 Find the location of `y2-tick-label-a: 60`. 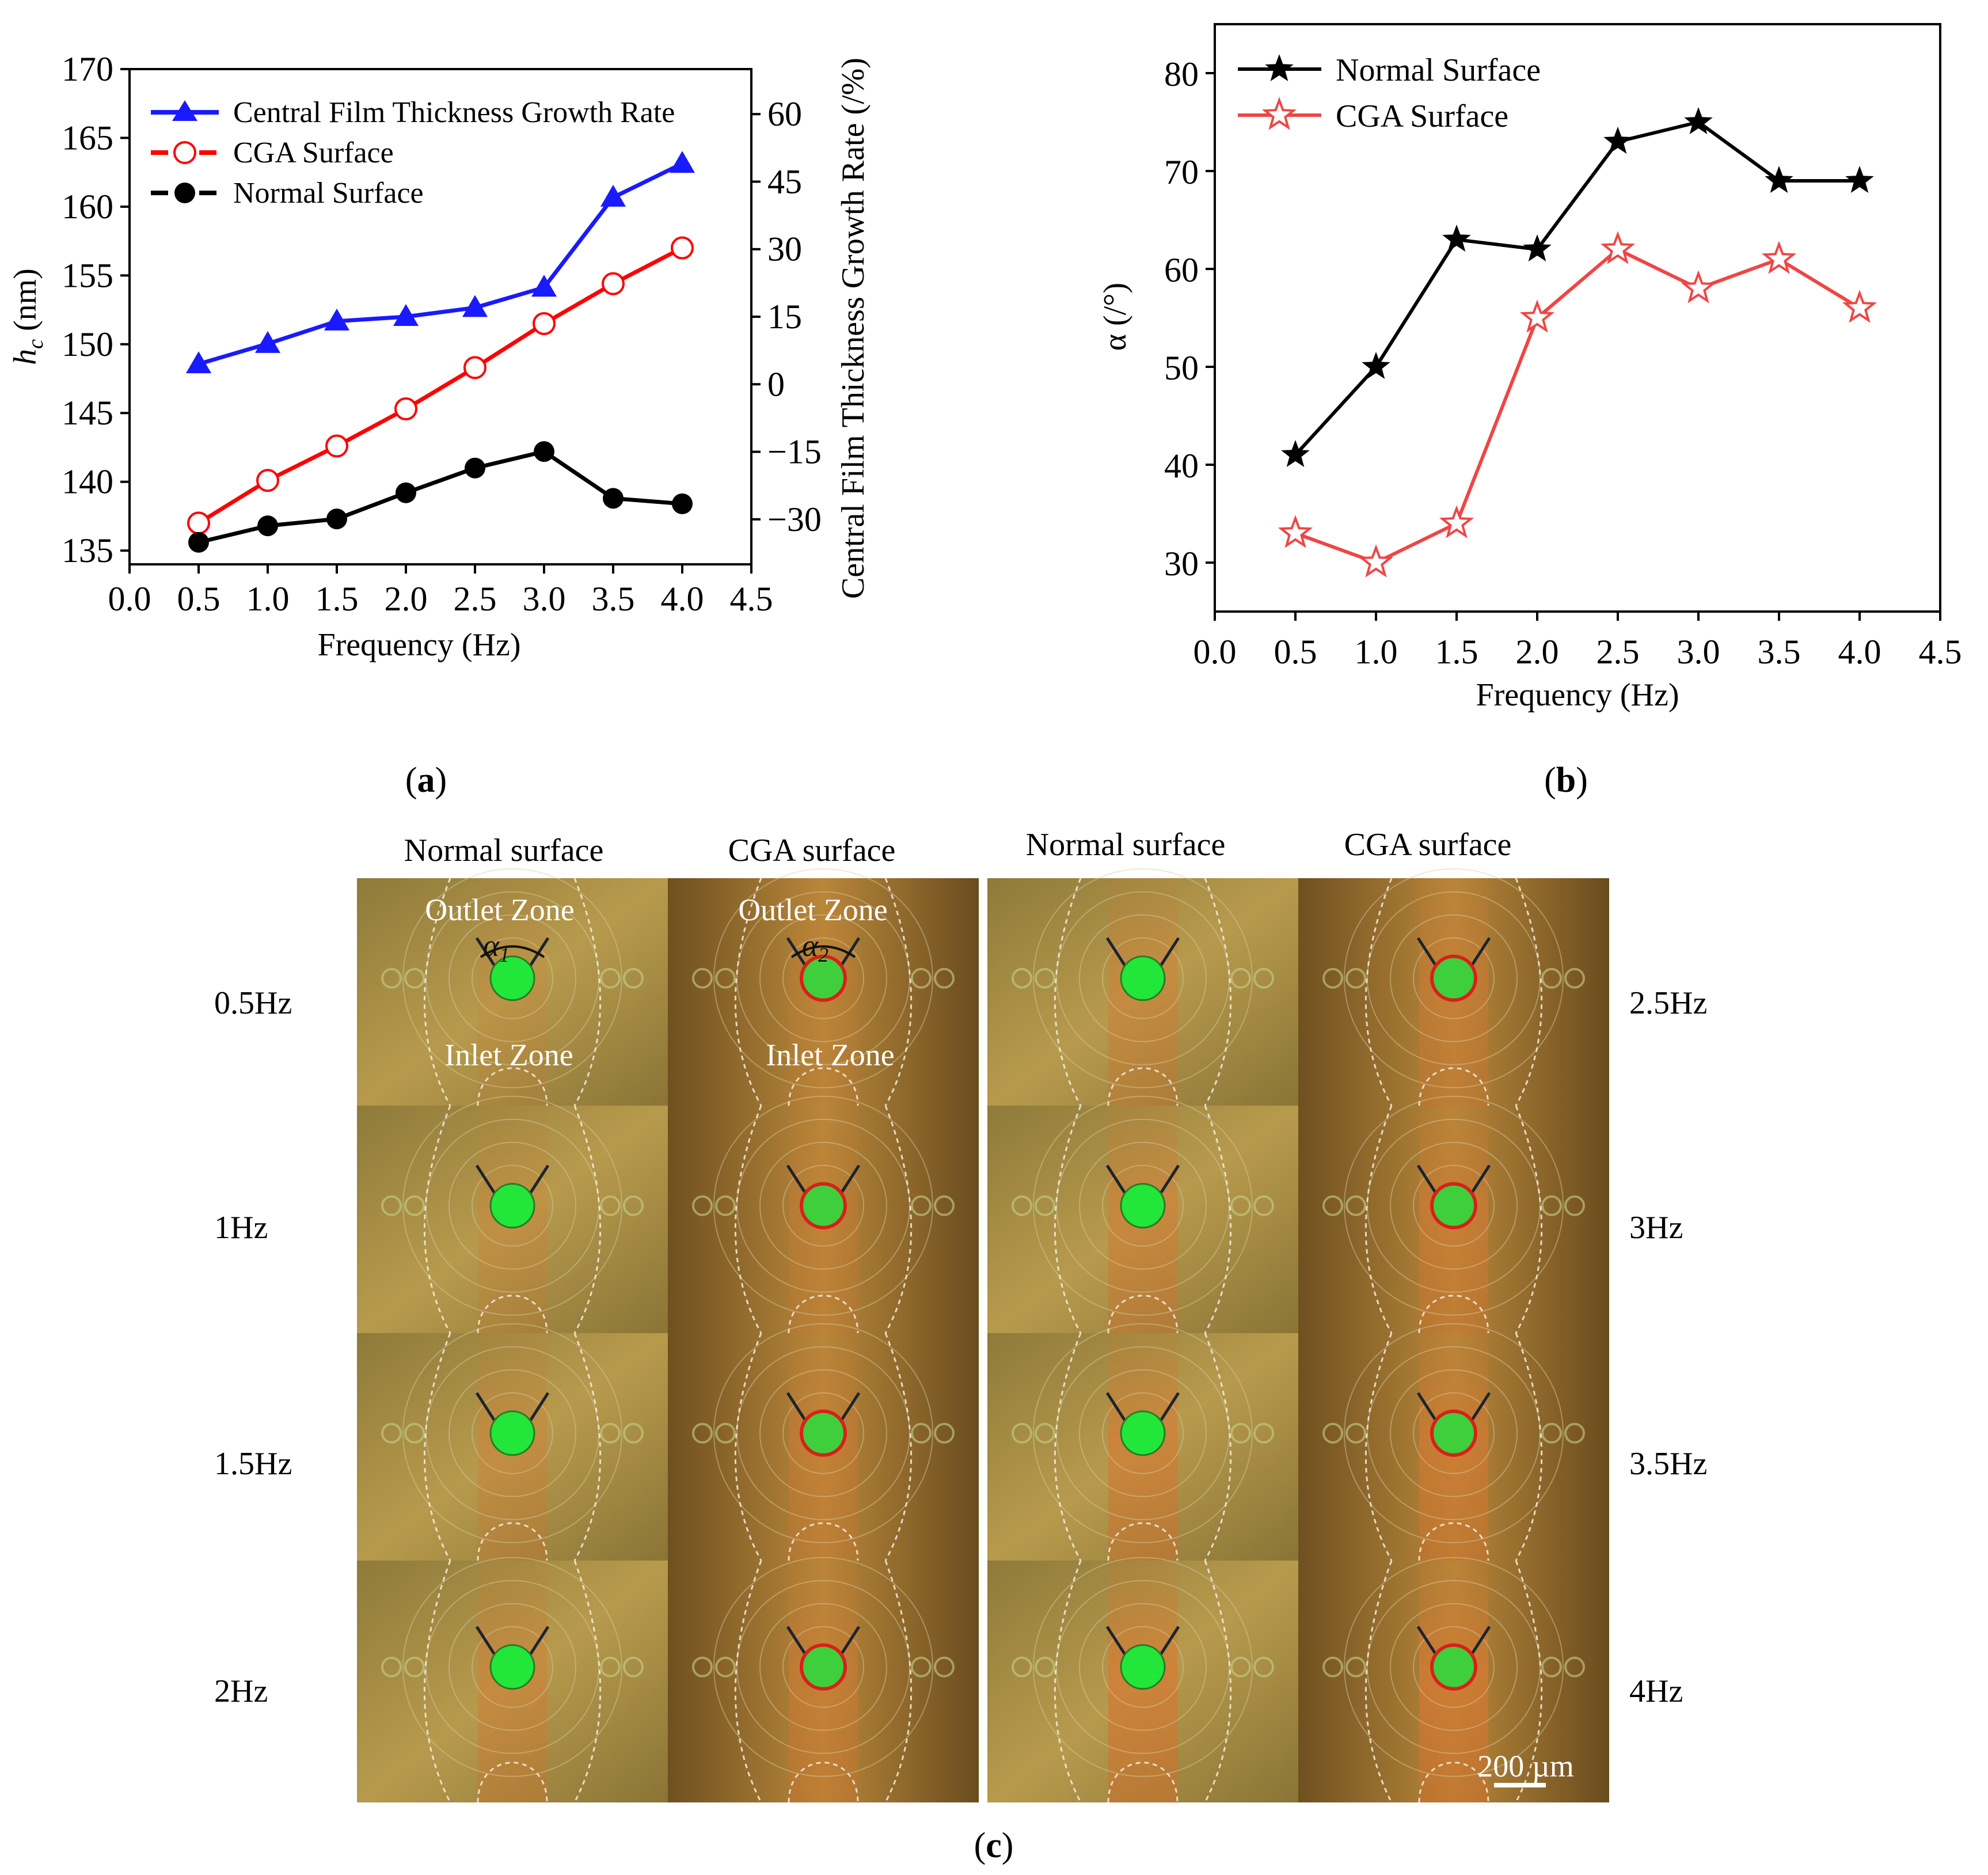

y2-tick-label-a: 60 is located at coordinates (785, 114).